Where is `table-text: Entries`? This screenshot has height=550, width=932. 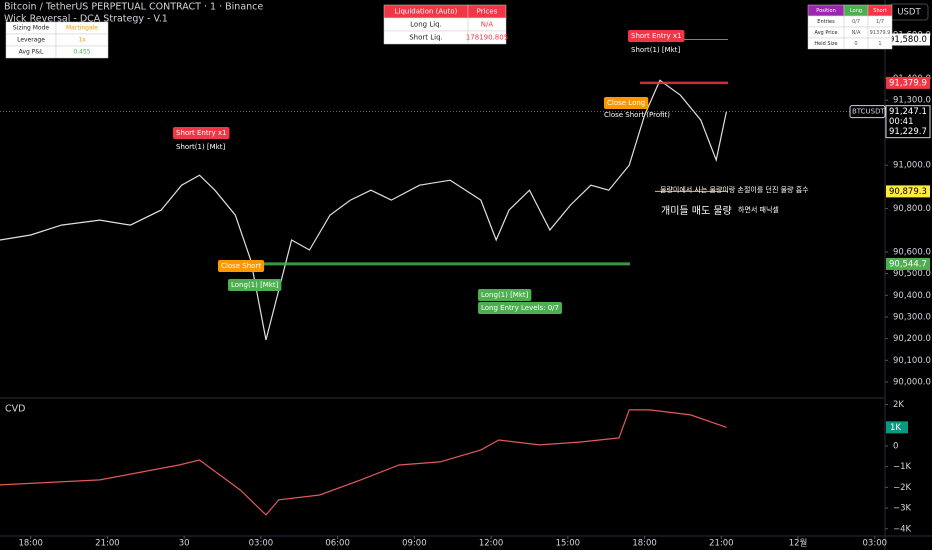 table-text: Entries is located at coordinates (826, 22).